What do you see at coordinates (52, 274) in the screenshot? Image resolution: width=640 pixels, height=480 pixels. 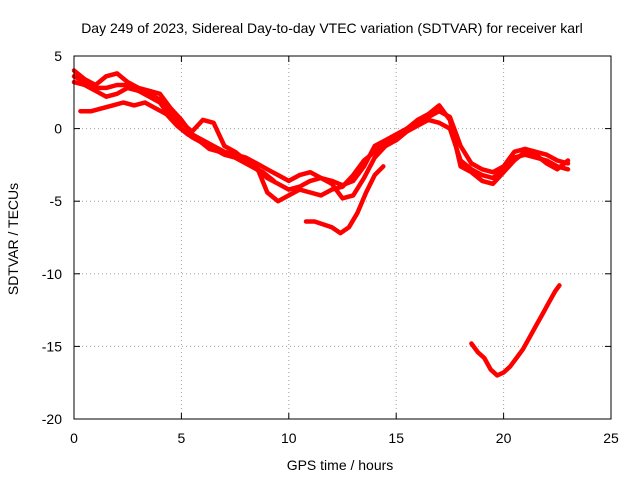 I see `y-tick-label: -10` at bounding box center [52, 274].